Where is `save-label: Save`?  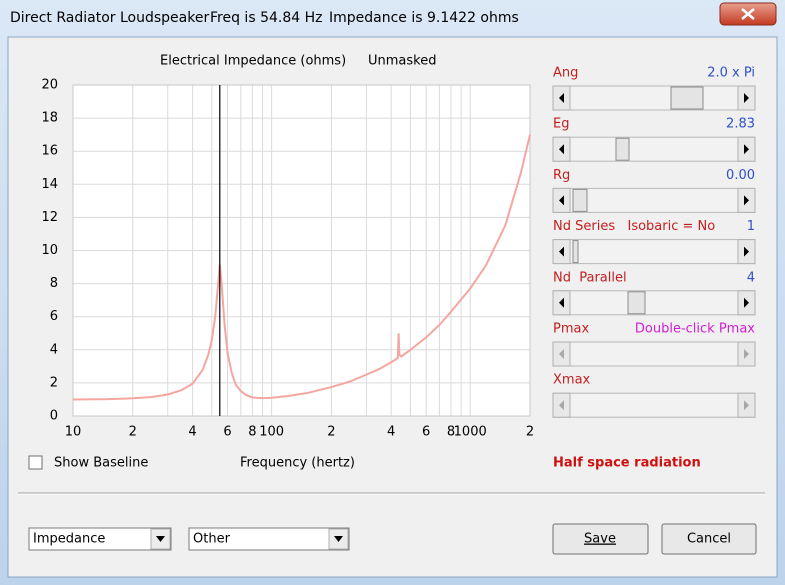 save-label: Save is located at coordinates (600, 539).